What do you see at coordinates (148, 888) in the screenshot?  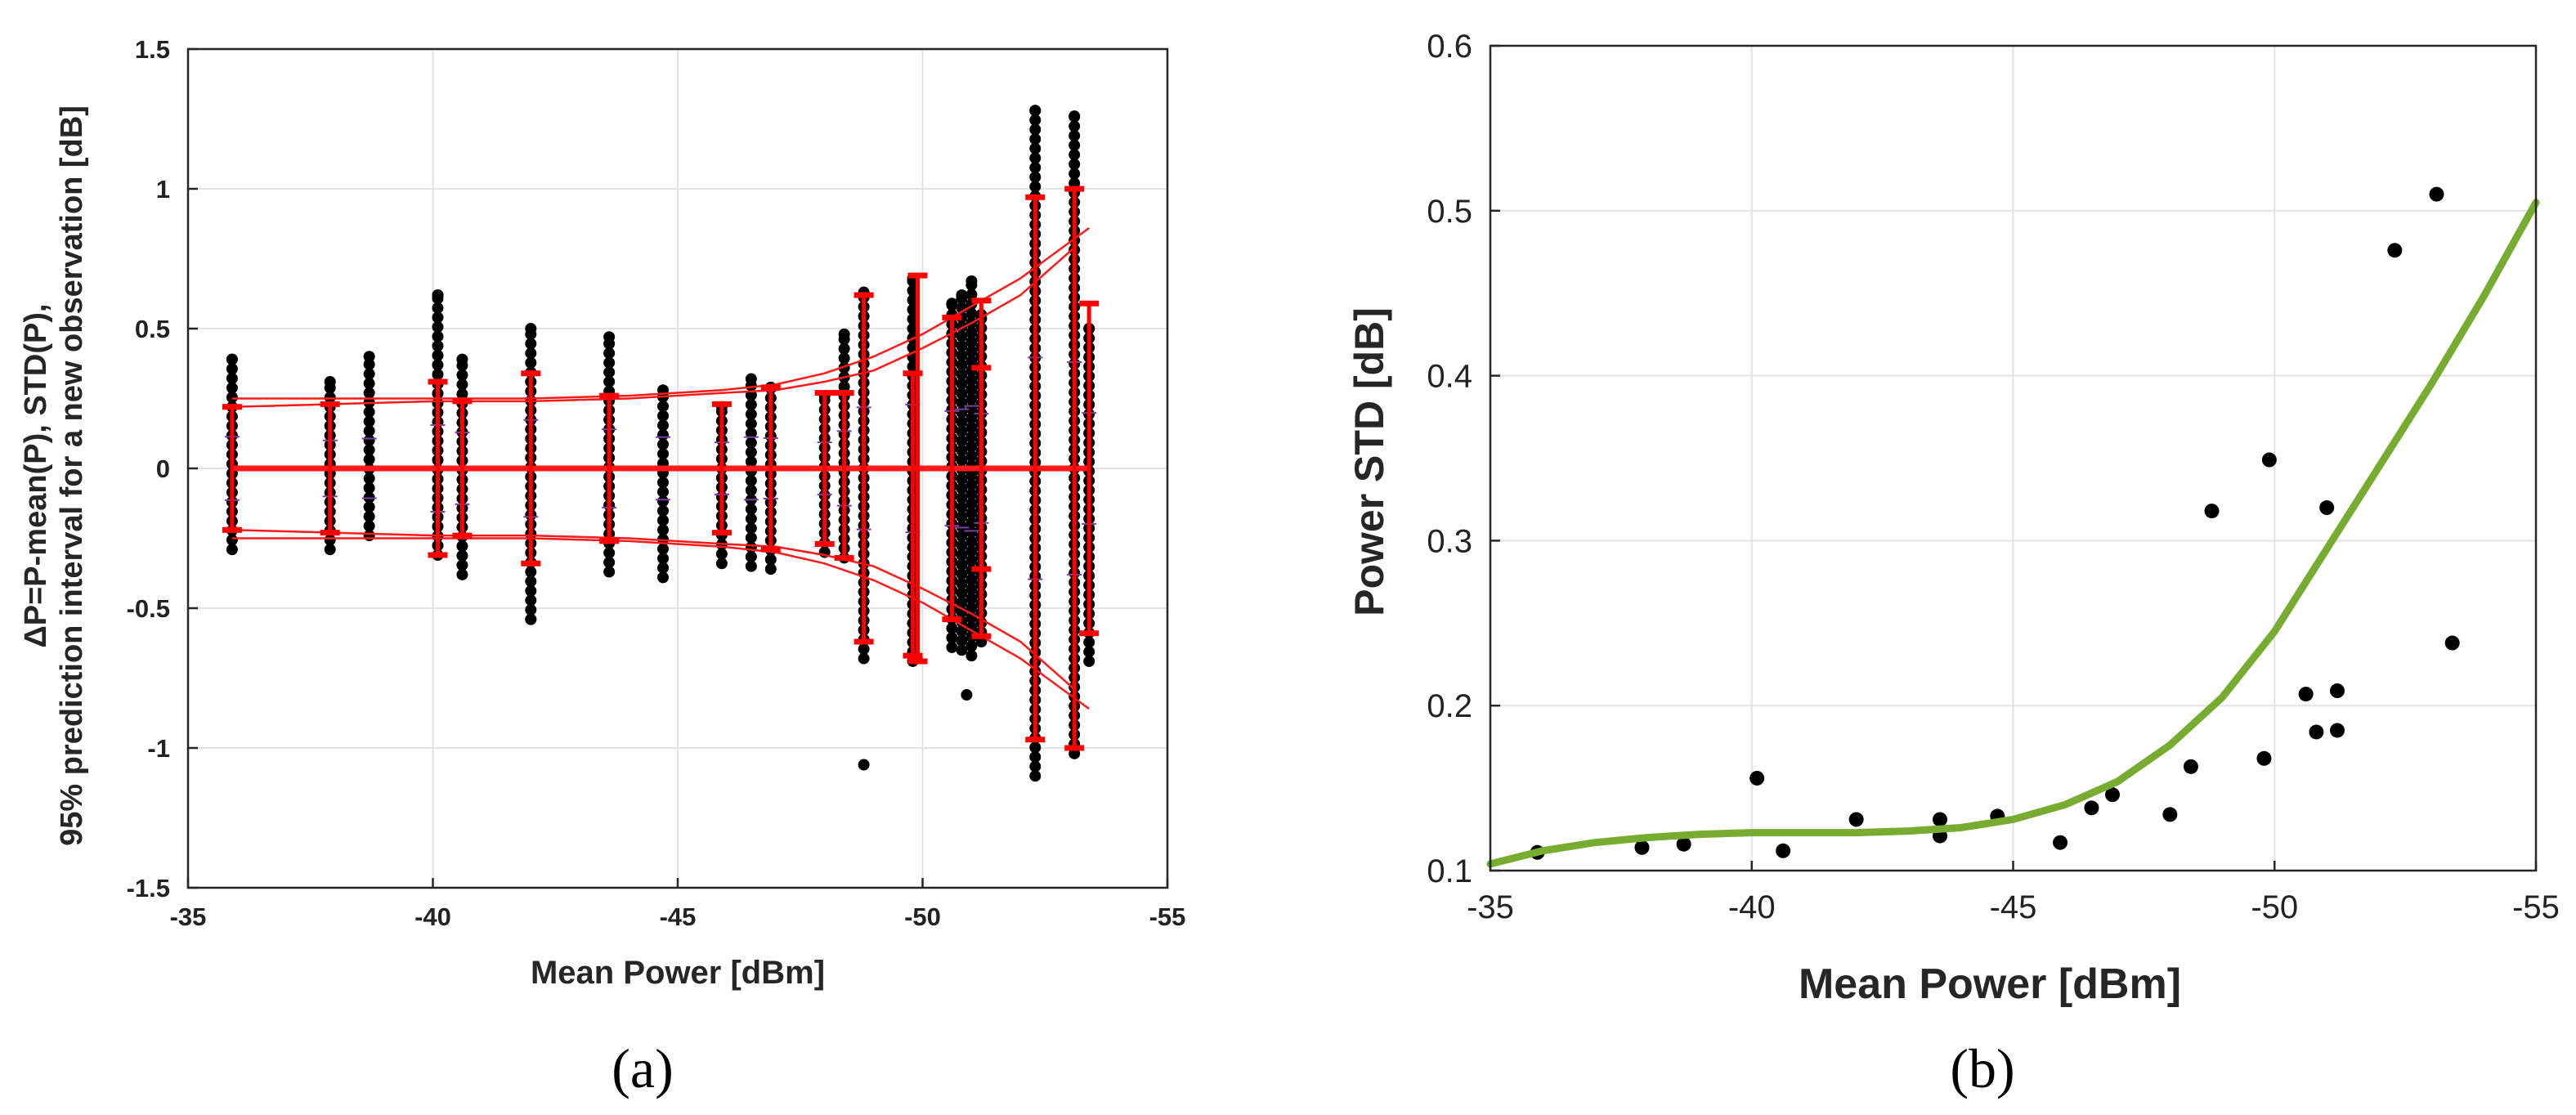 I see `panel-a-y-tick-label: -1.5` at bounding box center [148, 888].